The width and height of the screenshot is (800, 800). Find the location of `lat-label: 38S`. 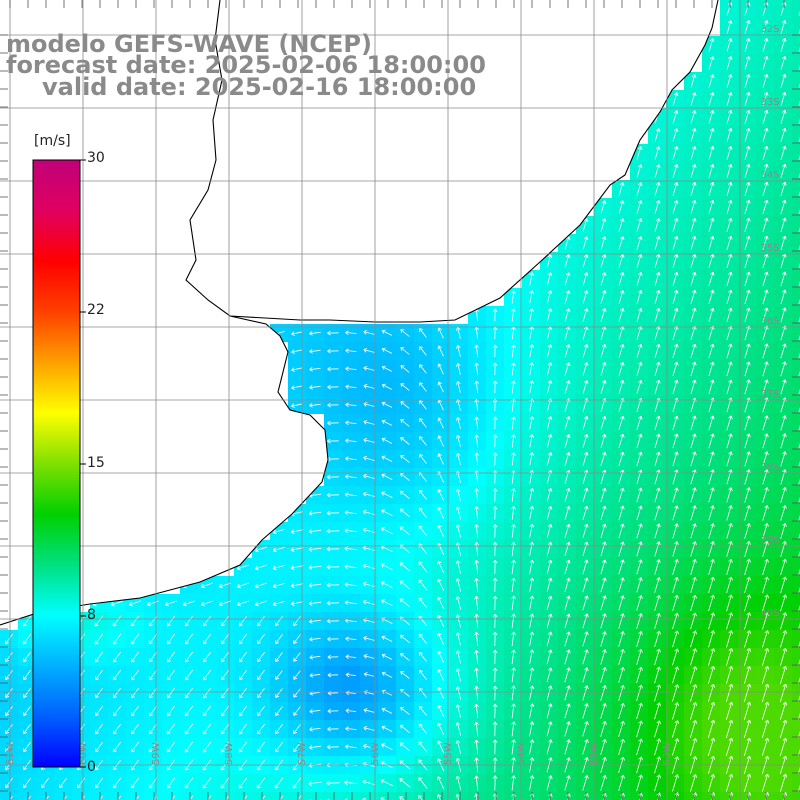

lat-label: 38S is located at coordinates (769, 467).